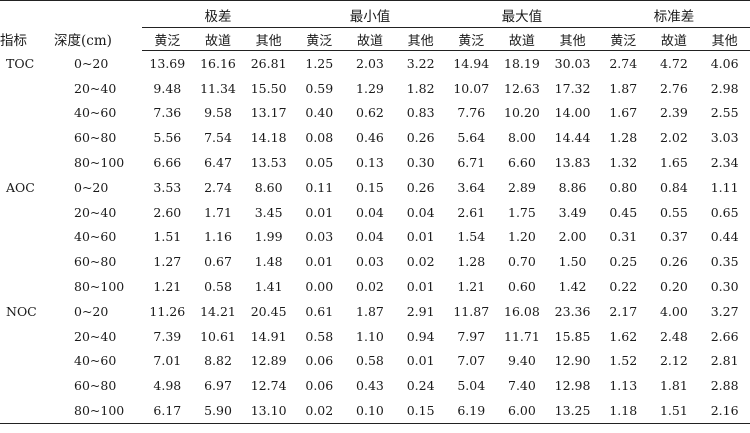 This screenshot has width=750, height=433. What do you see at coordinates (218, 163) in the screenshot?
I see `value-cell: 6.47` at bounding box center [218, 163].